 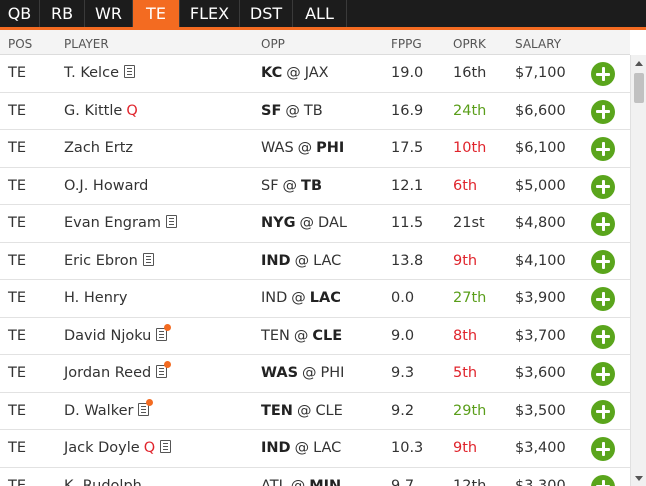 I want to click on questionable-badge: Q, so click(x=149, y=448).